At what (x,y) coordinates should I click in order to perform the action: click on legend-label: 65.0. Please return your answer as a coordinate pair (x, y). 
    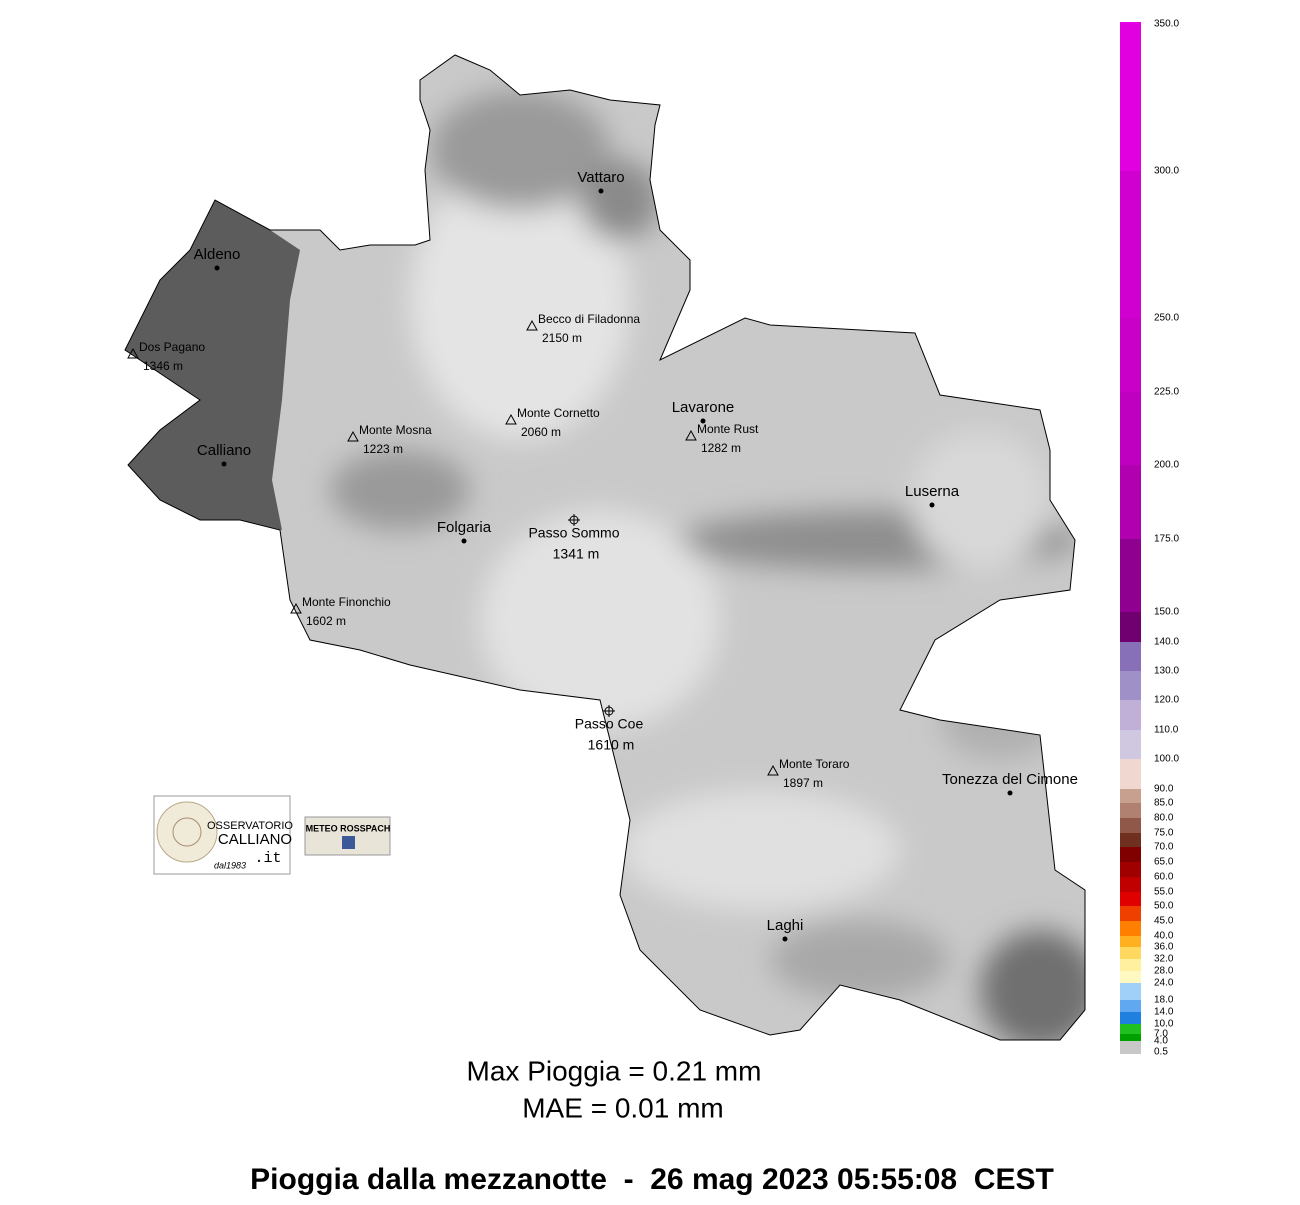
    Looking at the image, I should click on (1164, 862).